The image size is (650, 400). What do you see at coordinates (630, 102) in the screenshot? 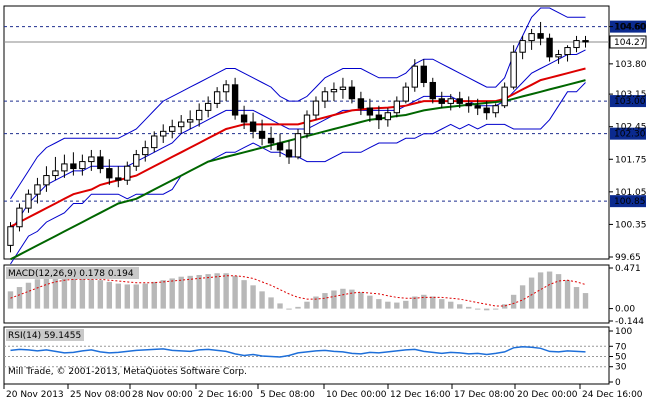
I see `price-level-label: 103.00` at bounding box center [630, 102].